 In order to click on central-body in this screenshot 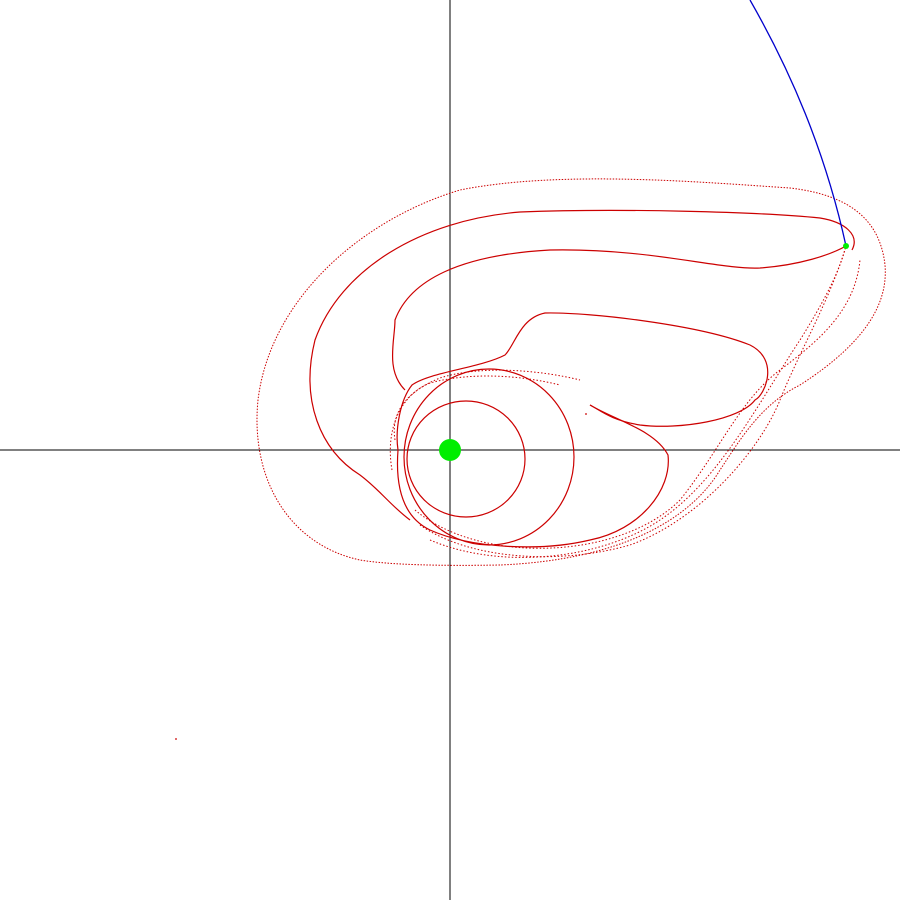, I will do `click(450, 450)`.